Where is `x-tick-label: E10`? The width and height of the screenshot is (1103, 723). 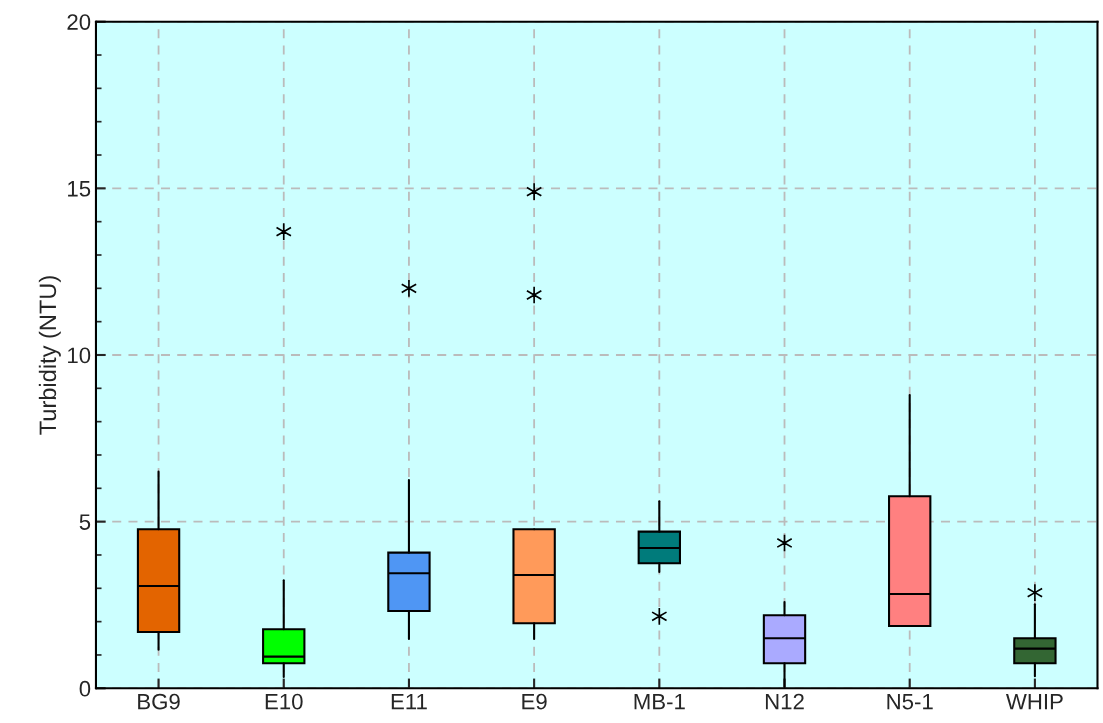 x-tick-label: E10 is located at coordinates (284, 701).